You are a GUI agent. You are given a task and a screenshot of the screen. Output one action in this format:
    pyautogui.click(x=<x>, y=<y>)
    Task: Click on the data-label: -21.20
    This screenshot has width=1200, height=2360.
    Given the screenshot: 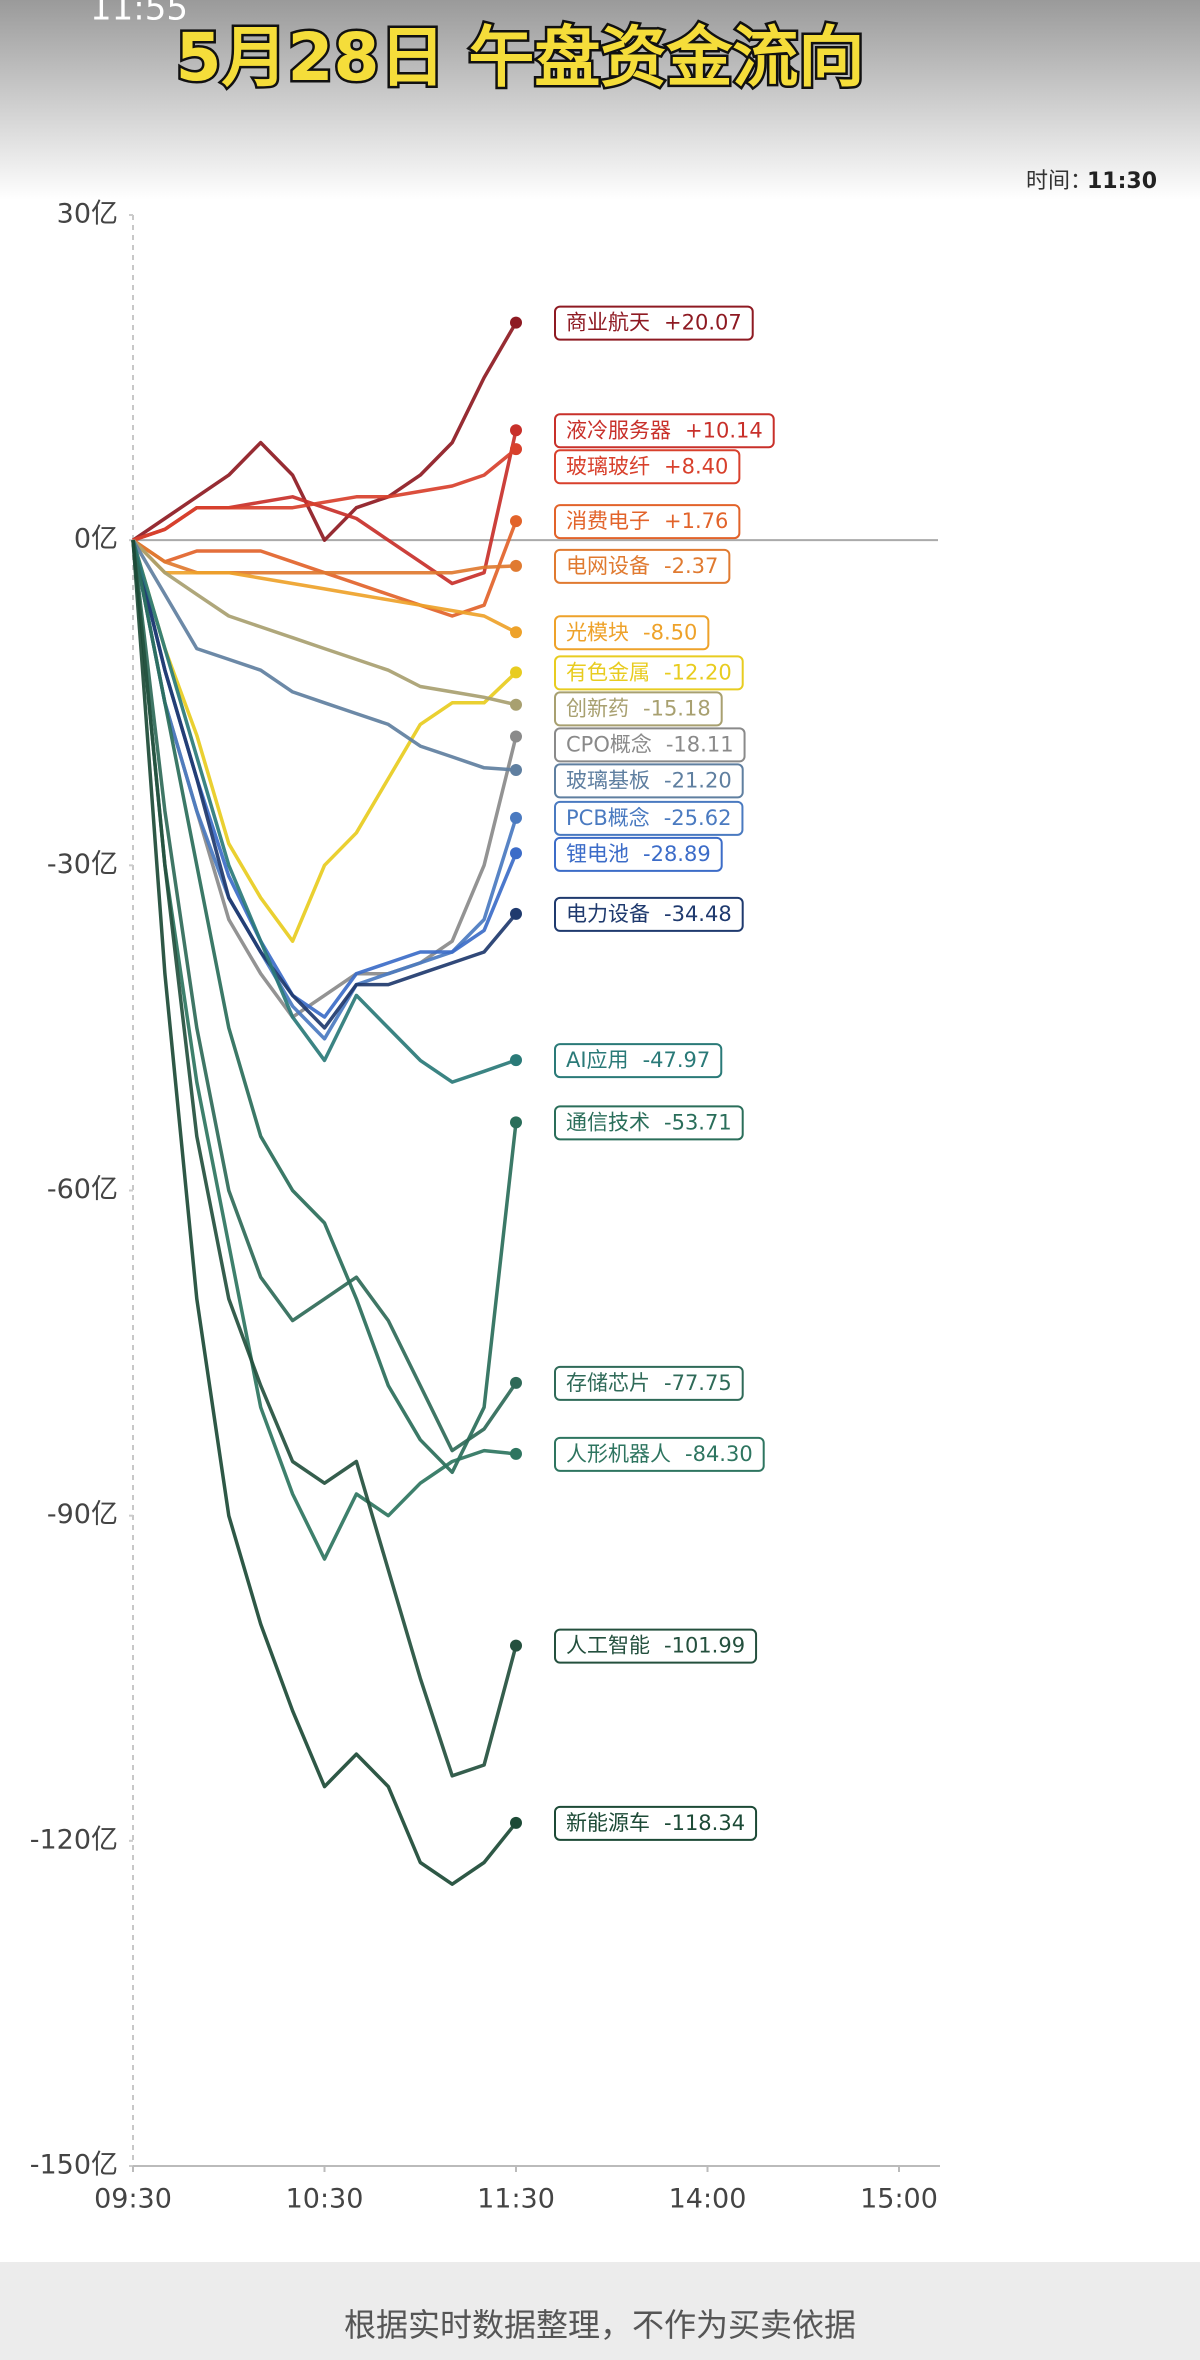 What is the action you would take?
    pyautogui.click(x=698, y=780)
    